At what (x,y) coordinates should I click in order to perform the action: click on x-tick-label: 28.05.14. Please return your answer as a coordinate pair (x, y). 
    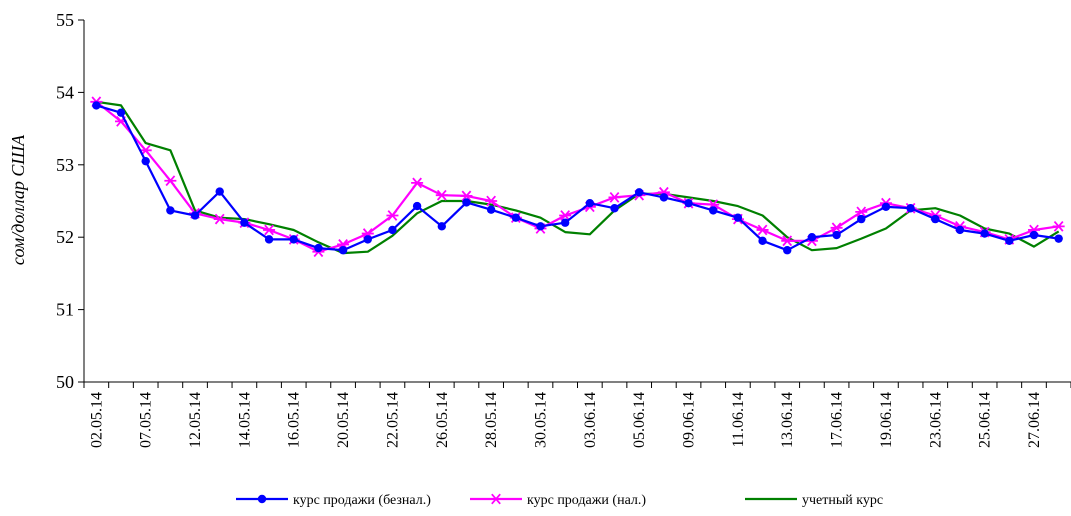
    Looking at the image, I should click on (491, 420).